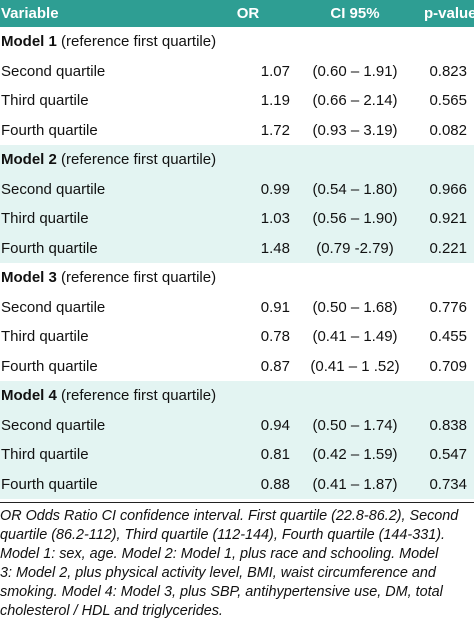 Image resolution: width=474 pixels, height=624 pixels. I want to click on row-or: 0.81, so click(275, 455).